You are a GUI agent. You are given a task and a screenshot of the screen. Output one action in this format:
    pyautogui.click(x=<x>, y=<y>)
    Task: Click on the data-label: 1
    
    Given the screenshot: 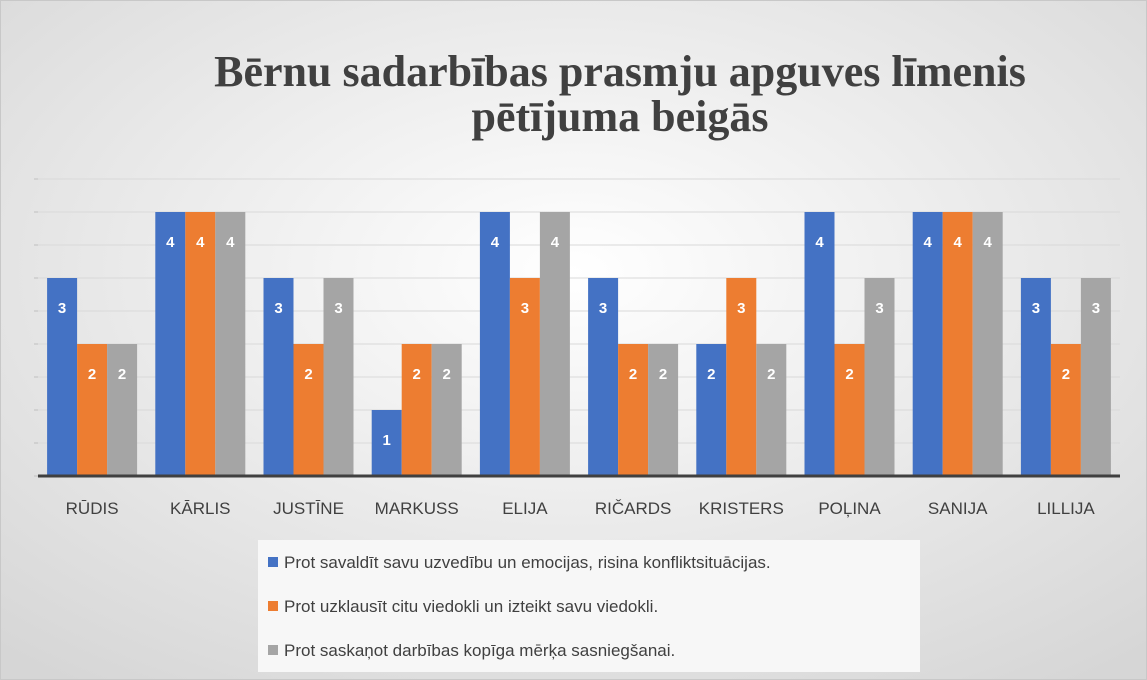 What is the action you would take?
    pyautogui.click(x=387, y=440)
    